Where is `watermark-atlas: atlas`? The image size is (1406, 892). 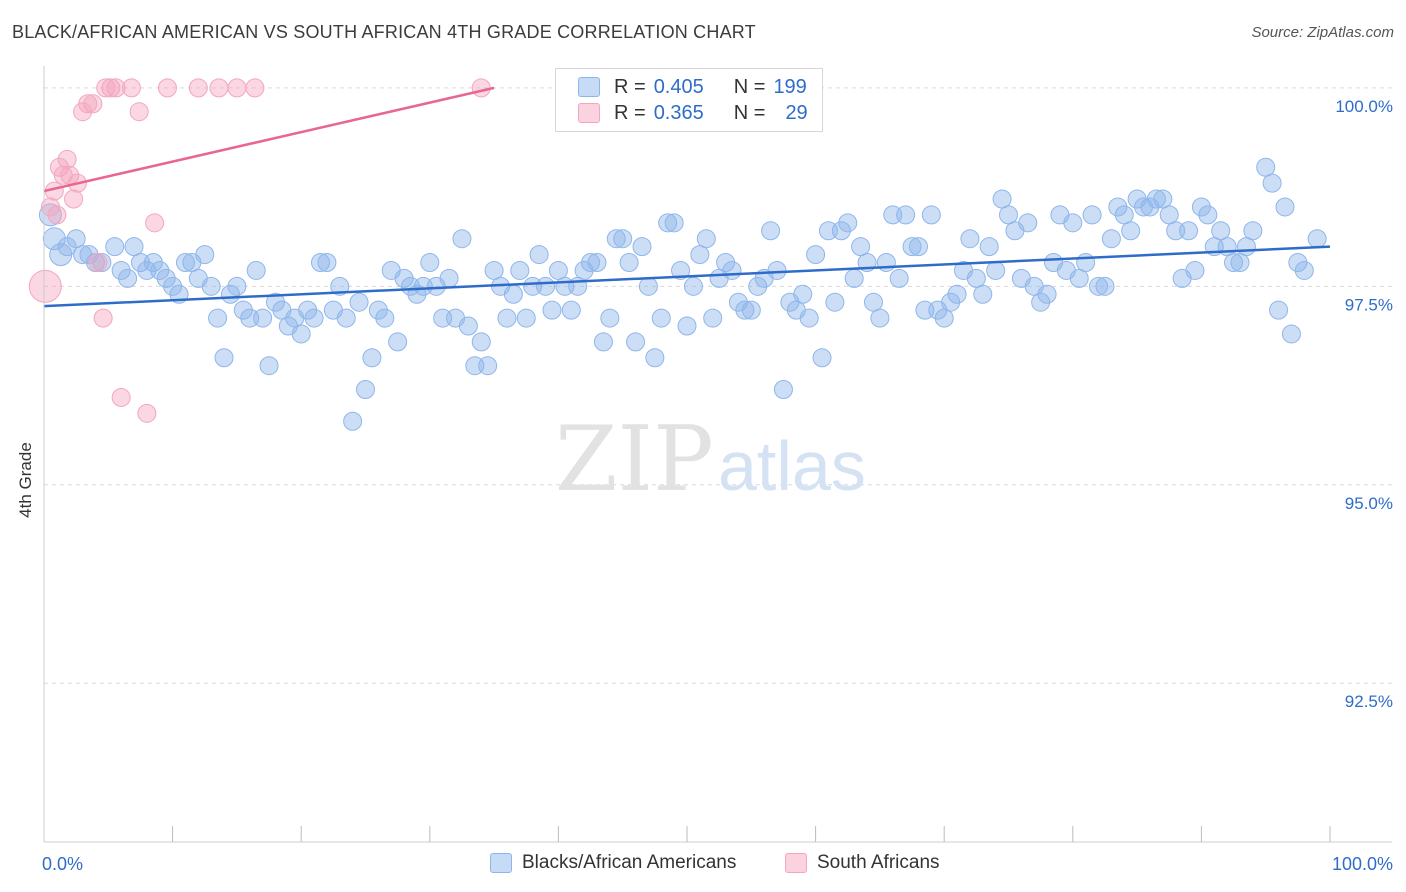 watermark-atlas: atlas is located at coordinates (792, 466).